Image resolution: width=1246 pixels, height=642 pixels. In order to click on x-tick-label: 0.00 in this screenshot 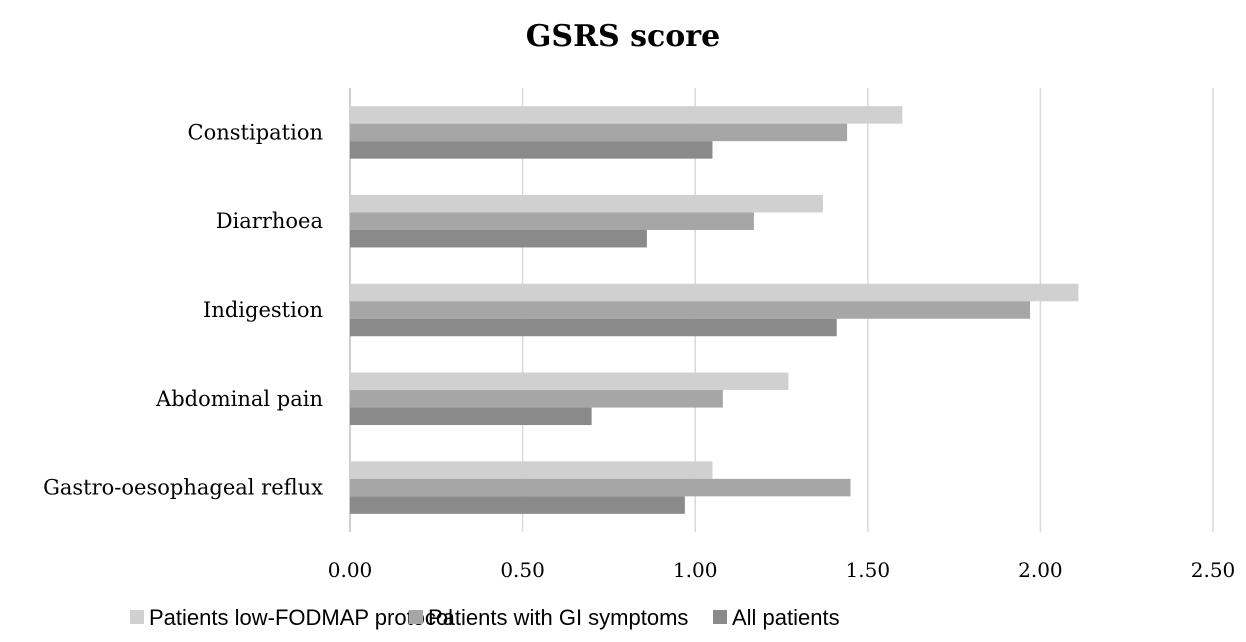, I will do `click(350, 570)`.